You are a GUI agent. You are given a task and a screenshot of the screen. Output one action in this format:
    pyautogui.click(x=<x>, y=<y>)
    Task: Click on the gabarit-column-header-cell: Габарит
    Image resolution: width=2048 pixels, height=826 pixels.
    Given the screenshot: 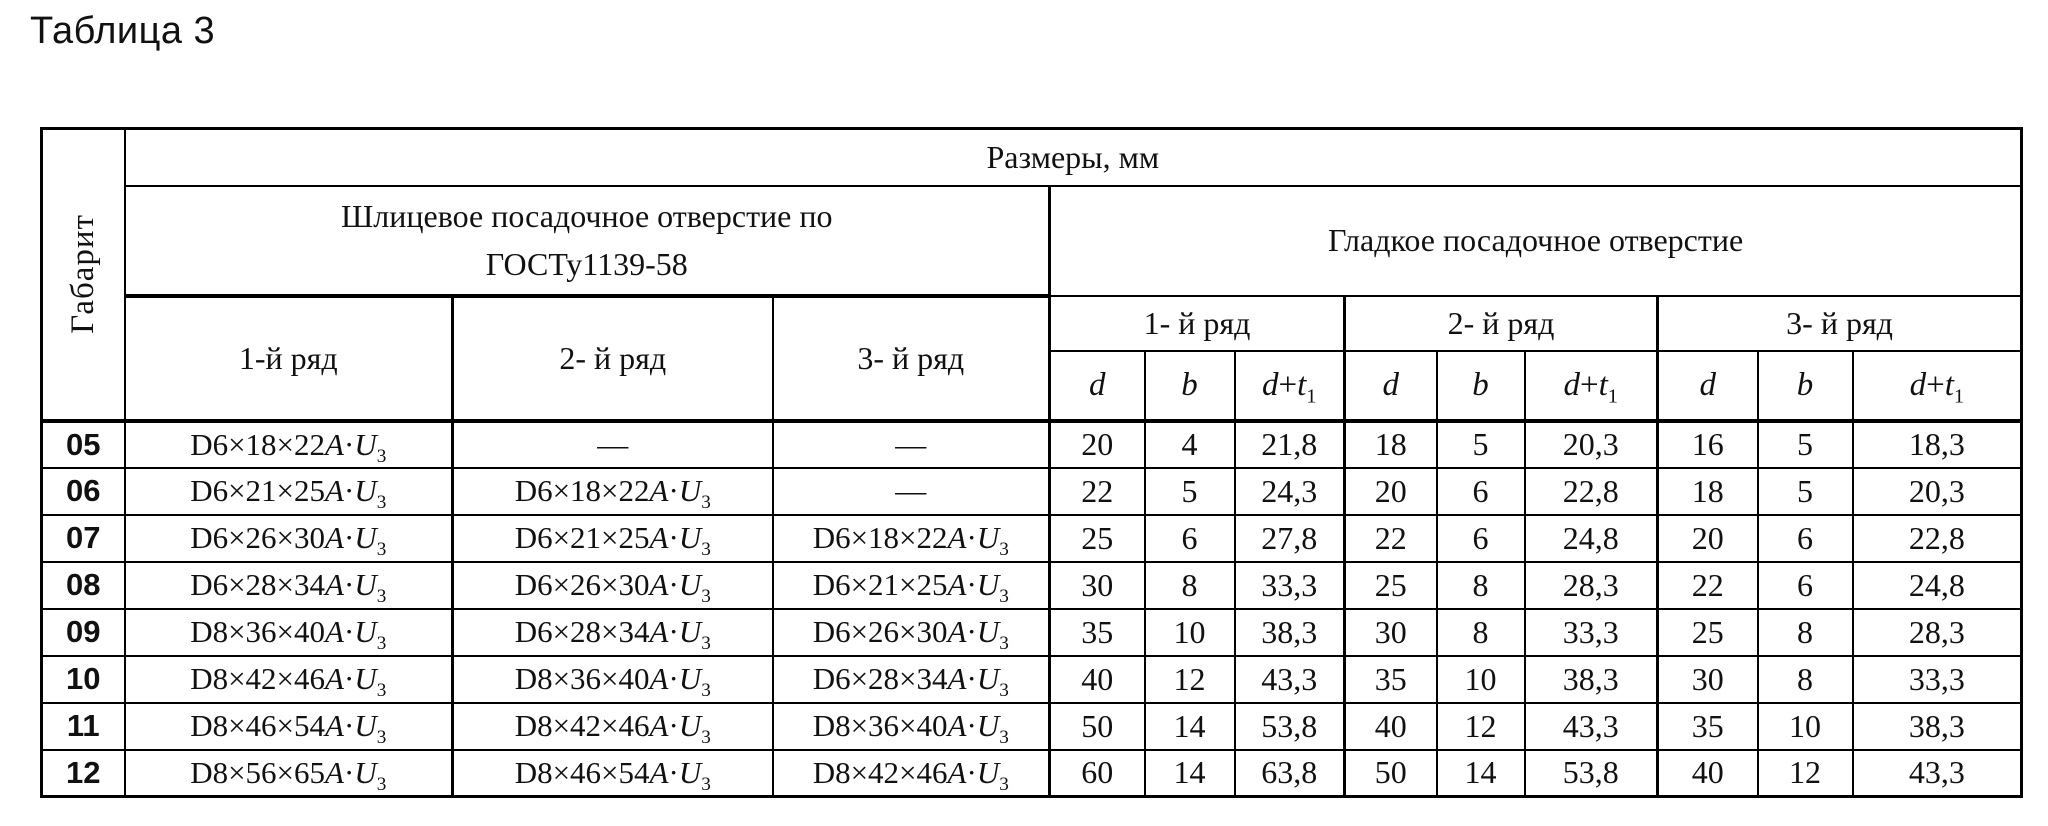 What is the action you would take?
    pyautogui.click(x=83, y=274)
    